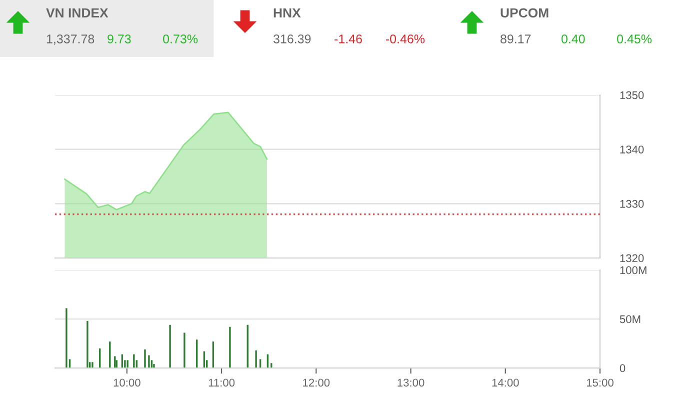 The image size is (691, 395). Describe the element at coordinates (630, 319) in the screenshot. I see `y-tick-label: 50M` at that location.